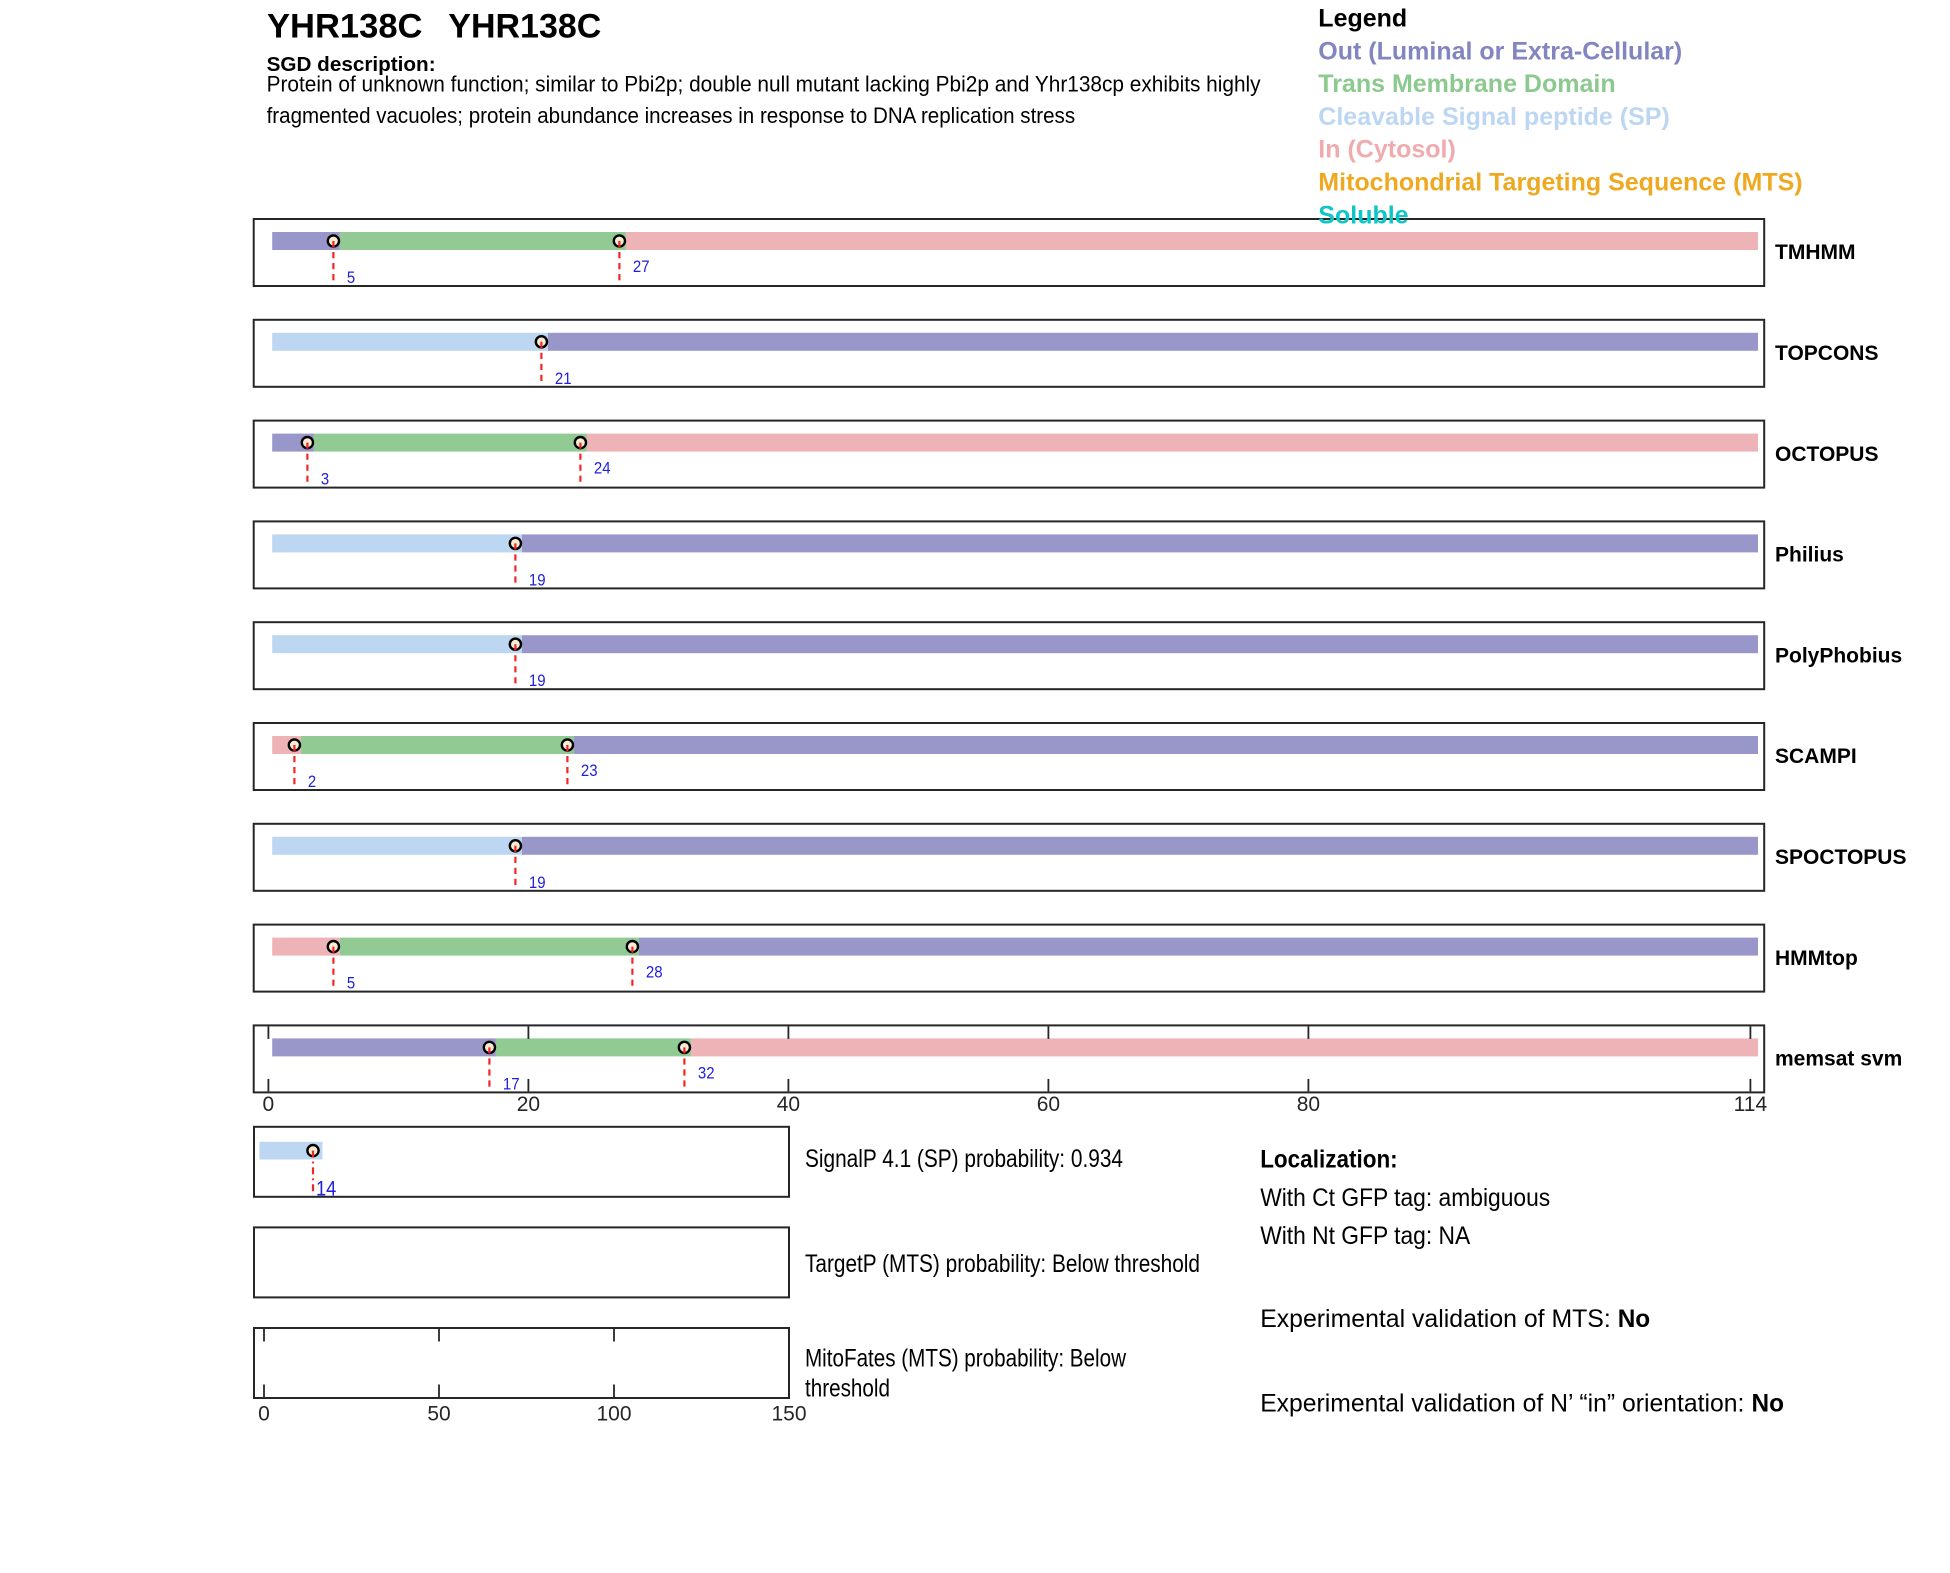 This screenshot has height=1573, width=1950. I want to click on svg-text:MitoFates (MTS) probability: B: MitoFates (MTS) probability: Below, so click(966, 1359).